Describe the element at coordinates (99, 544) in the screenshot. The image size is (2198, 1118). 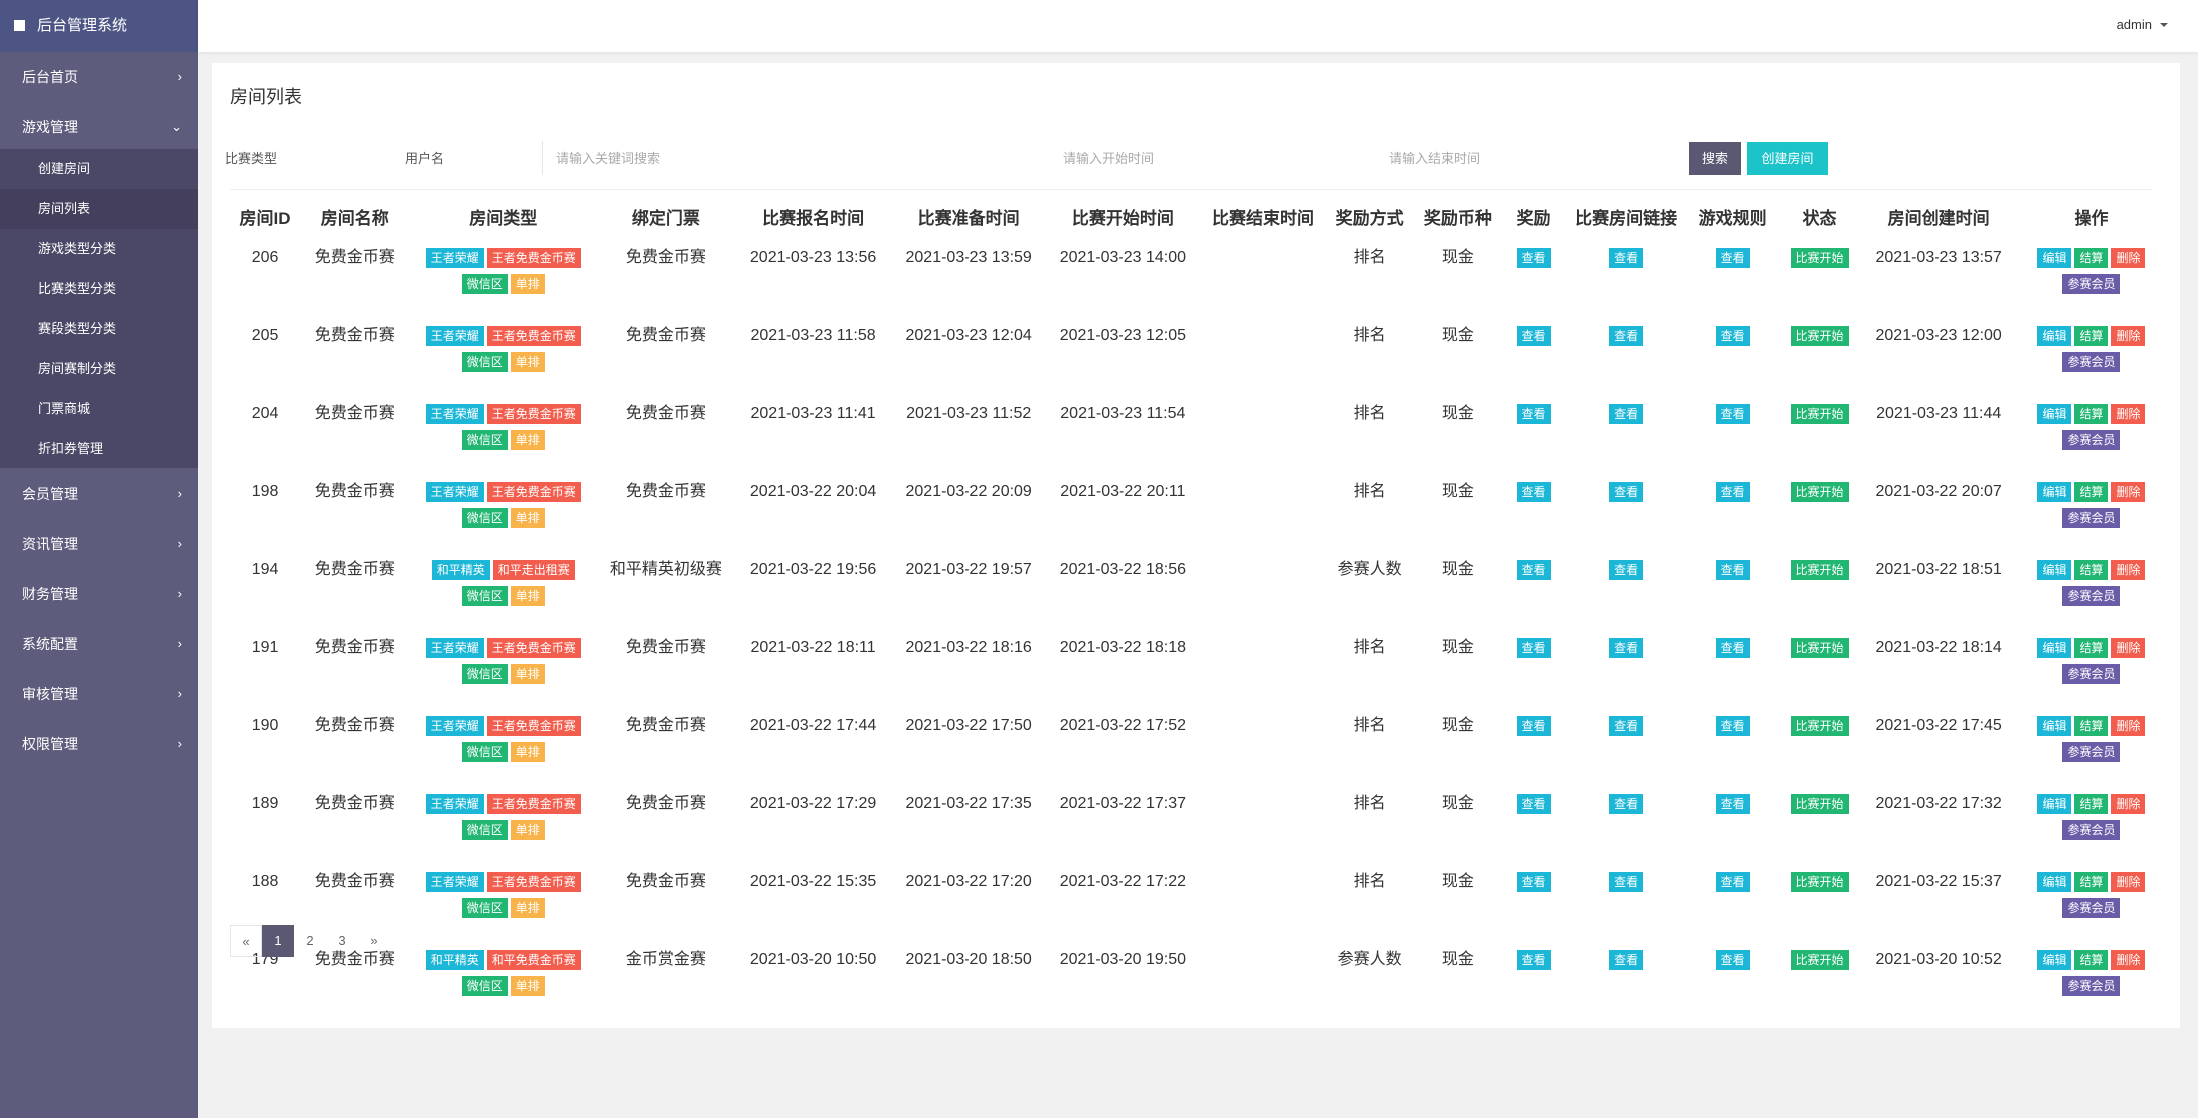
I see `menu-item: 资讯管理 ›` at that location.